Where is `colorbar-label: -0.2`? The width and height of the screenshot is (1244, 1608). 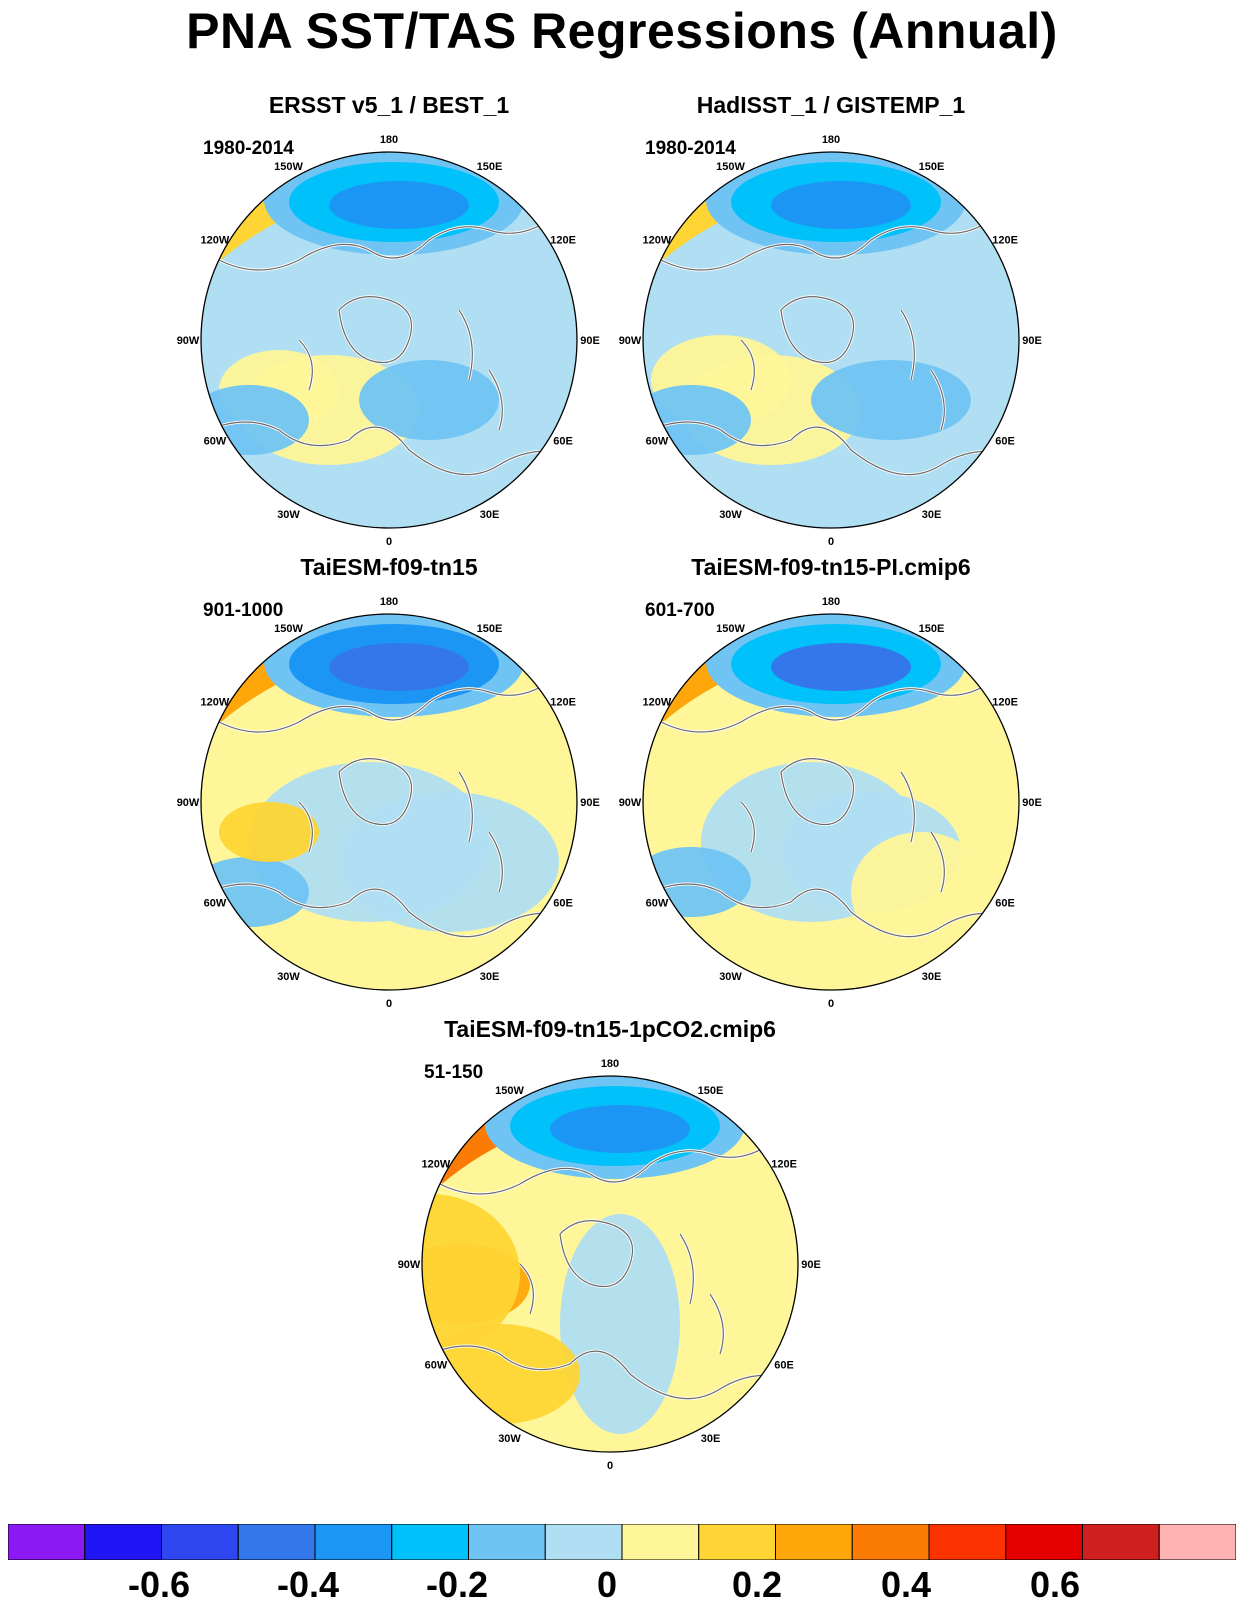
colorbar-label: -0.2 is located at coordinates (457, 1584).